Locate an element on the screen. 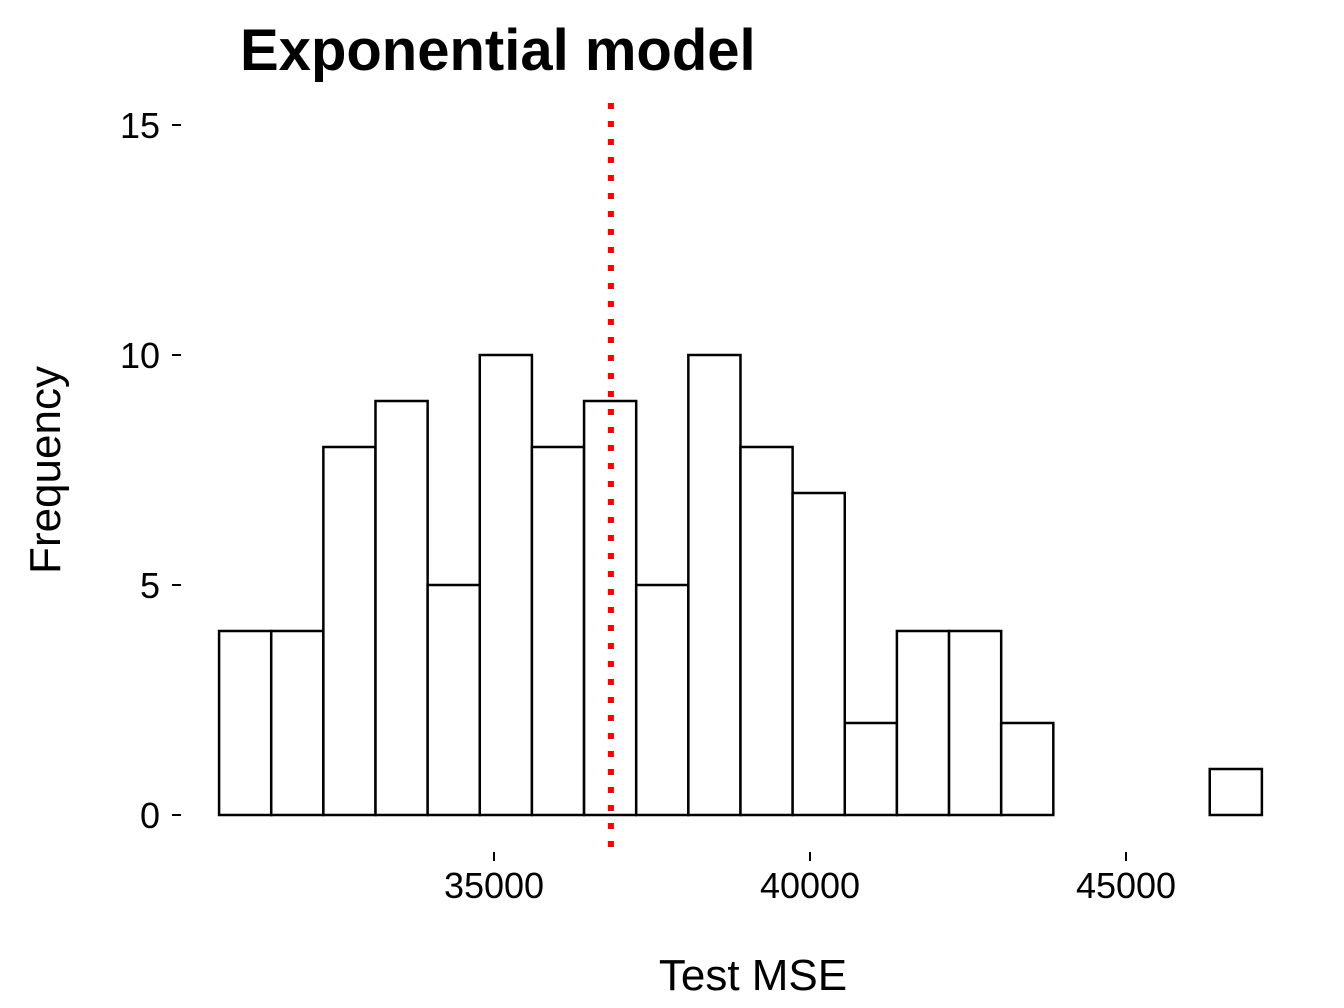  y-tick-label: 0 is located at coordinates (150, 815).